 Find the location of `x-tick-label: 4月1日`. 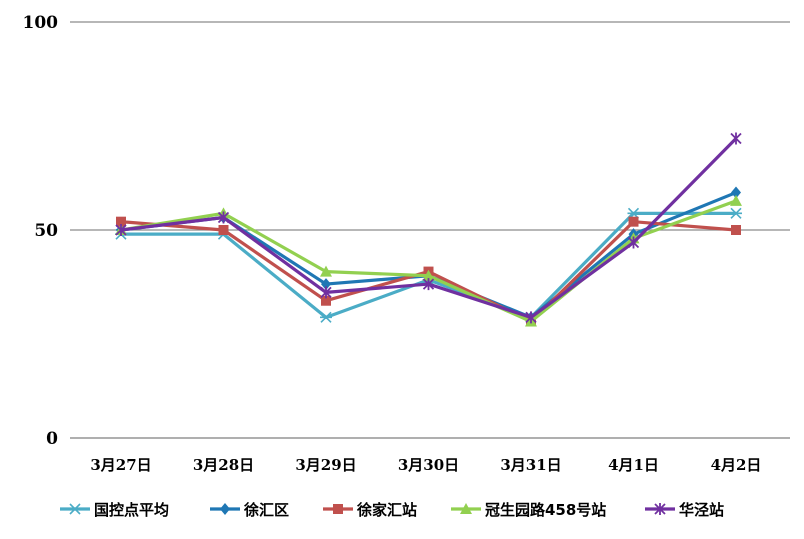

x-tick-label: 4月1日 is located at coordinates (633, 465).